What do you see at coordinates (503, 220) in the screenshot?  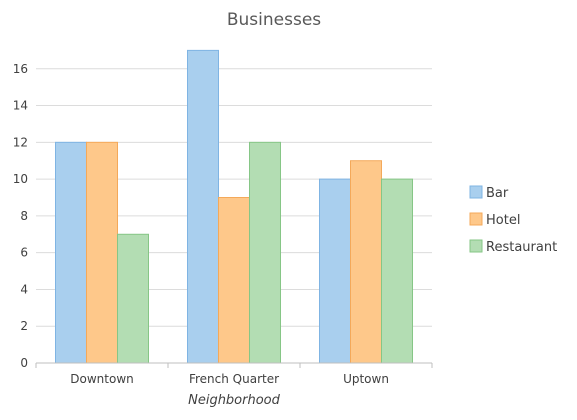 I see `legend-label-hotel: Hotel` at bounding box center [503, 220].